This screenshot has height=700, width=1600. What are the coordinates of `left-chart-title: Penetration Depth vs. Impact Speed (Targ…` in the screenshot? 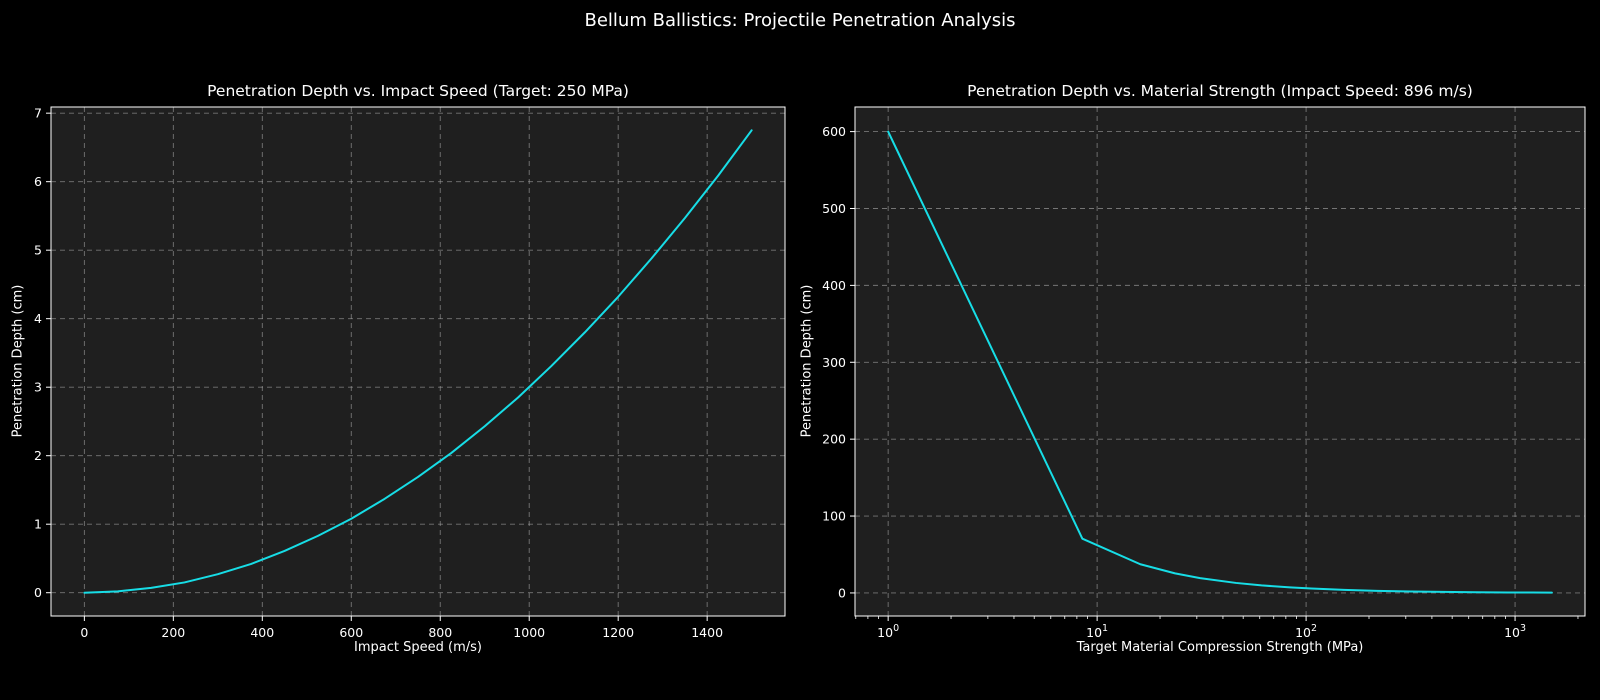 It's located at (418, 91).